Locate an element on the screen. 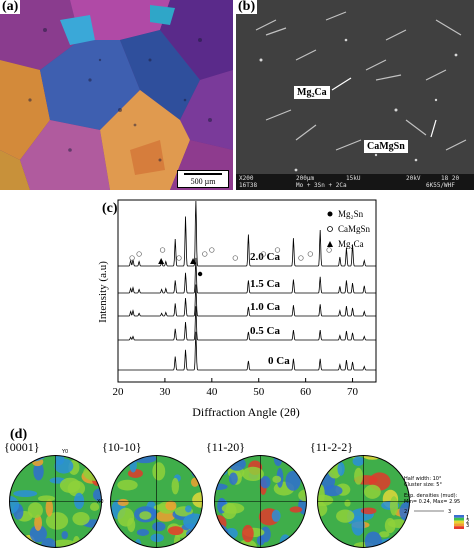 This screenshot has height=549, width=474. pole-x-axis-label: X0 is located at coordinates (100, 502).